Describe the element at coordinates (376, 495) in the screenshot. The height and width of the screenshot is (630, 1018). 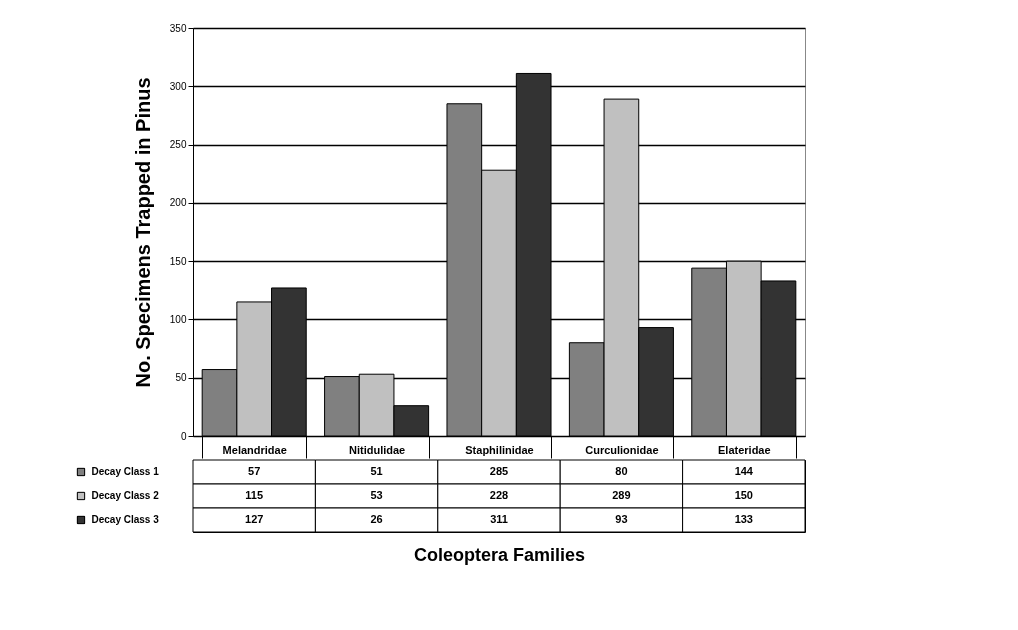
I see `data-label: 53` at that location.